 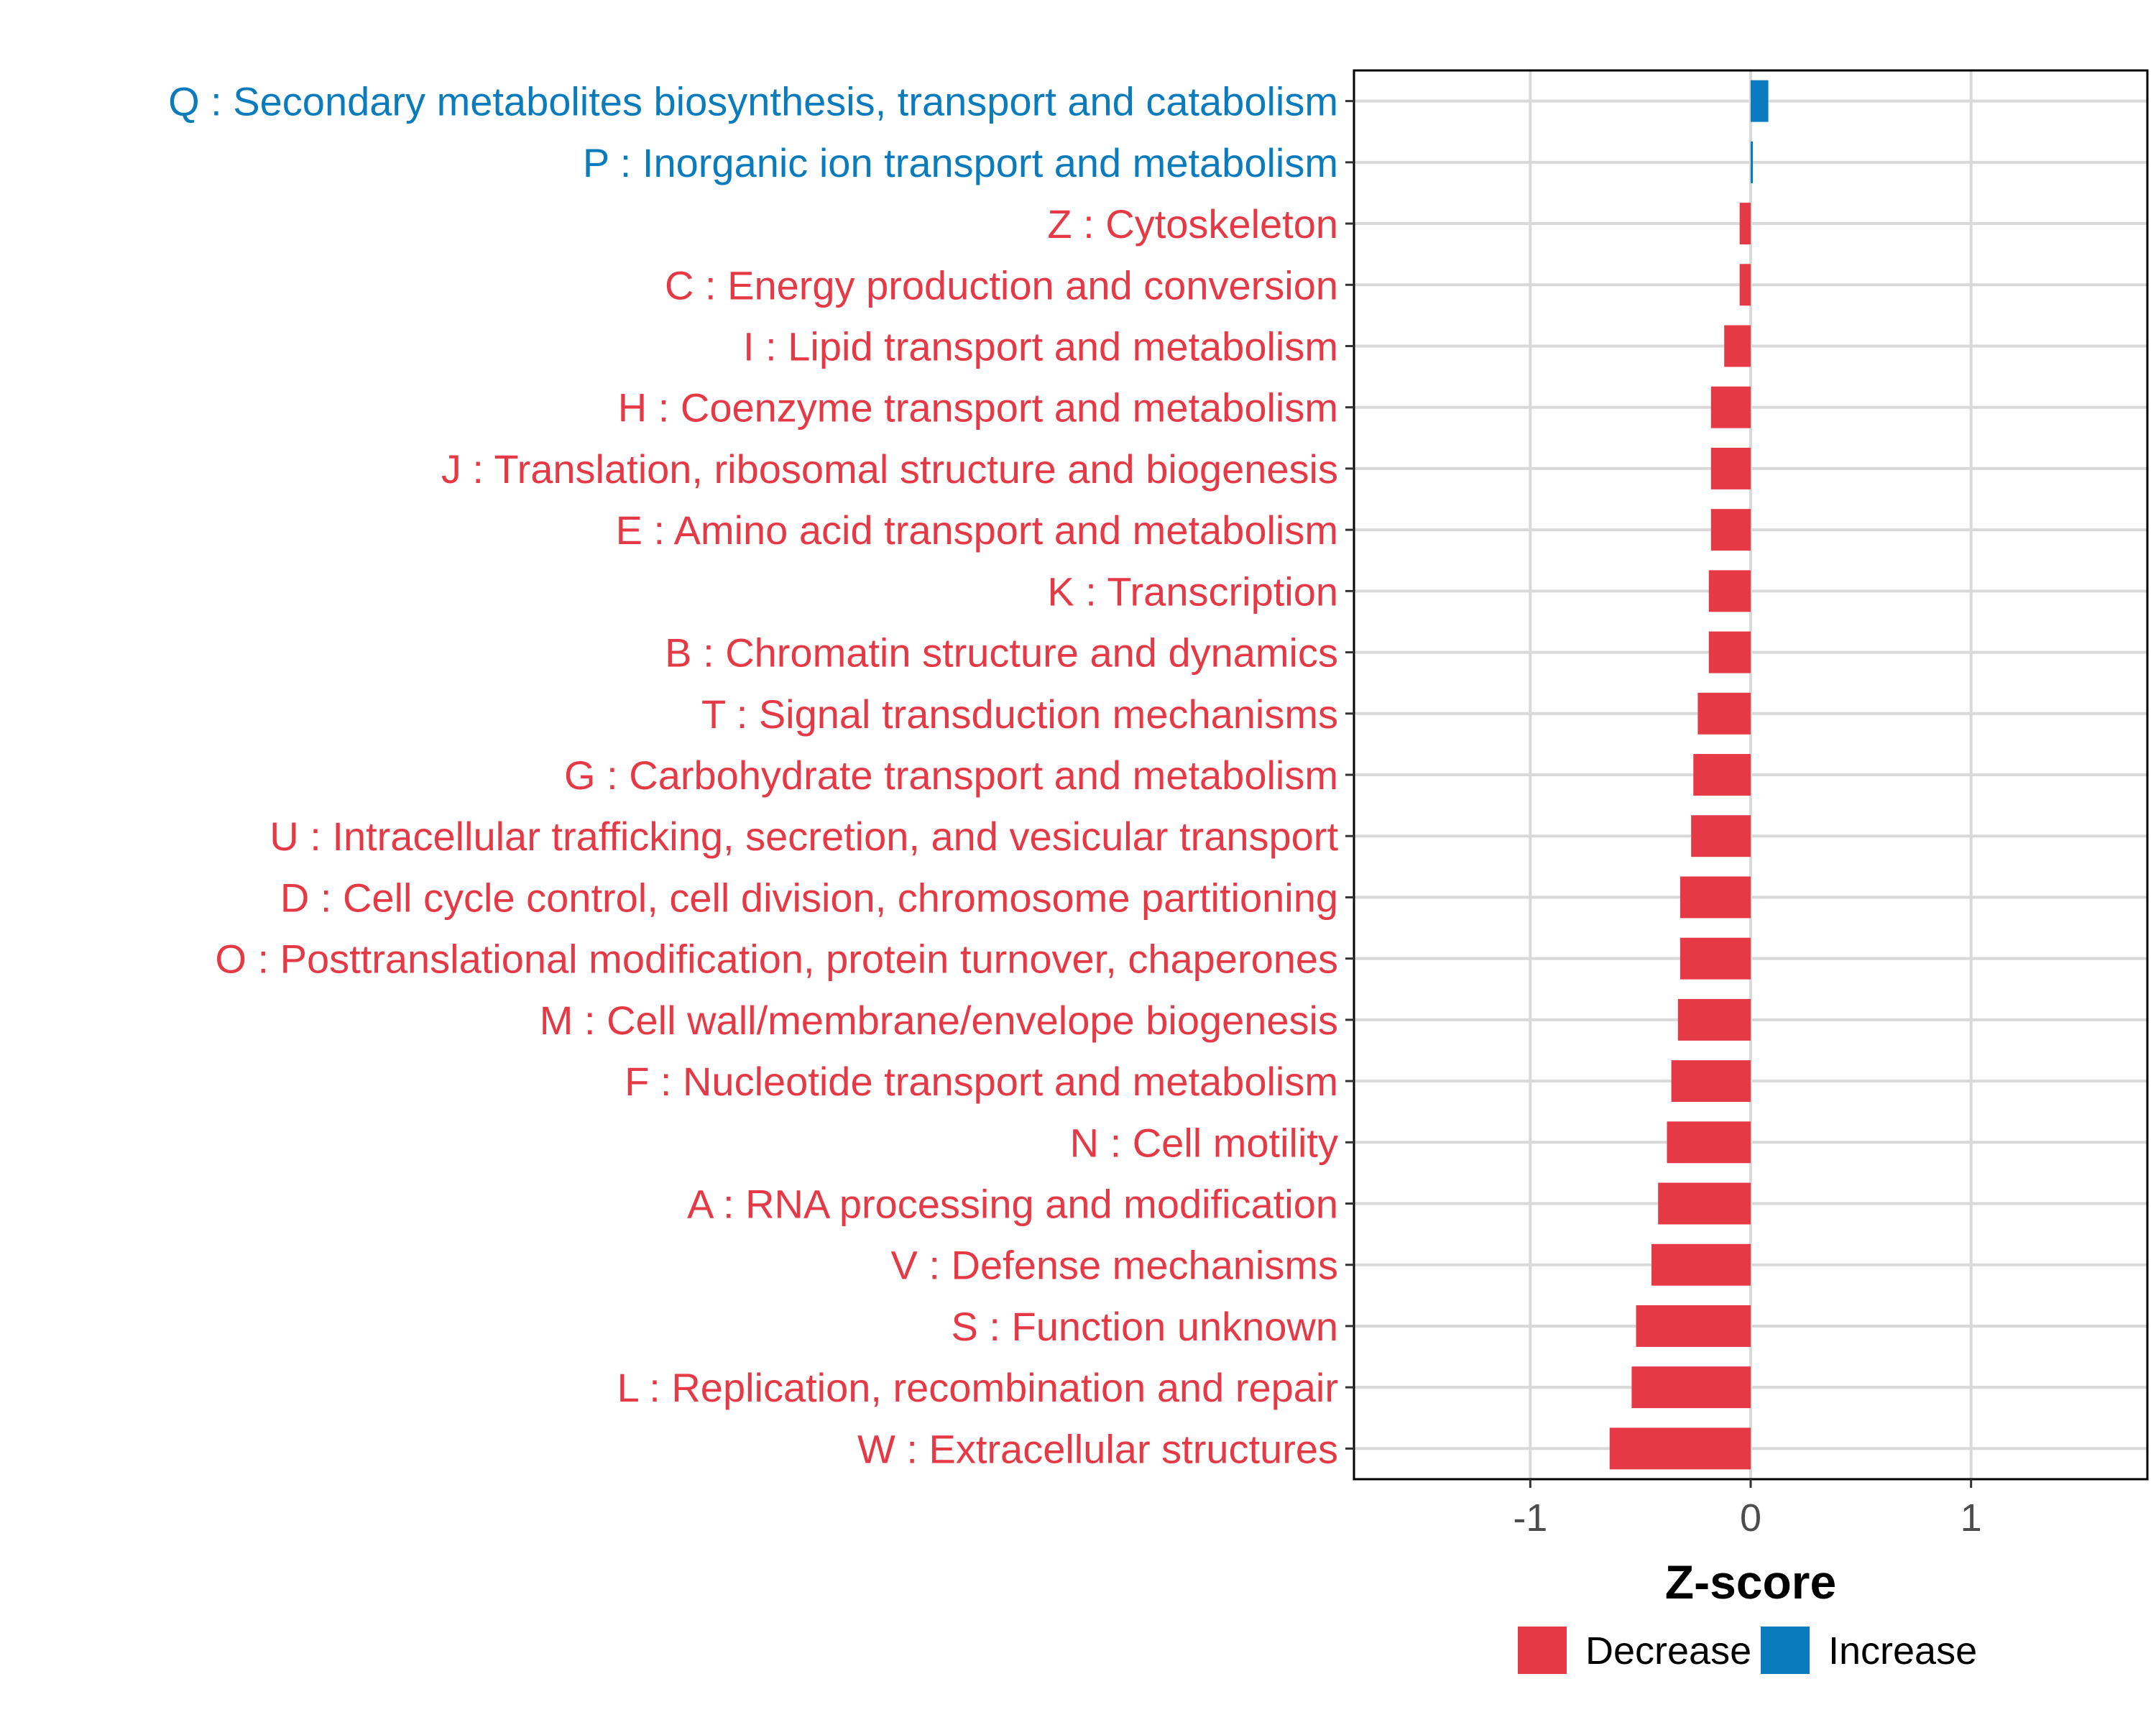 I want to click on category-label: S : Function unknown, so click(x=1144, y=1326).